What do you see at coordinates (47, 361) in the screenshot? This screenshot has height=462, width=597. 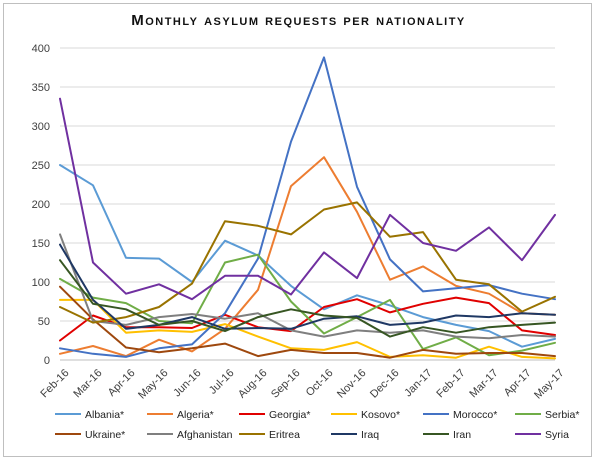 I see `y-tick-label: 0` at bounding box center [47, 361].